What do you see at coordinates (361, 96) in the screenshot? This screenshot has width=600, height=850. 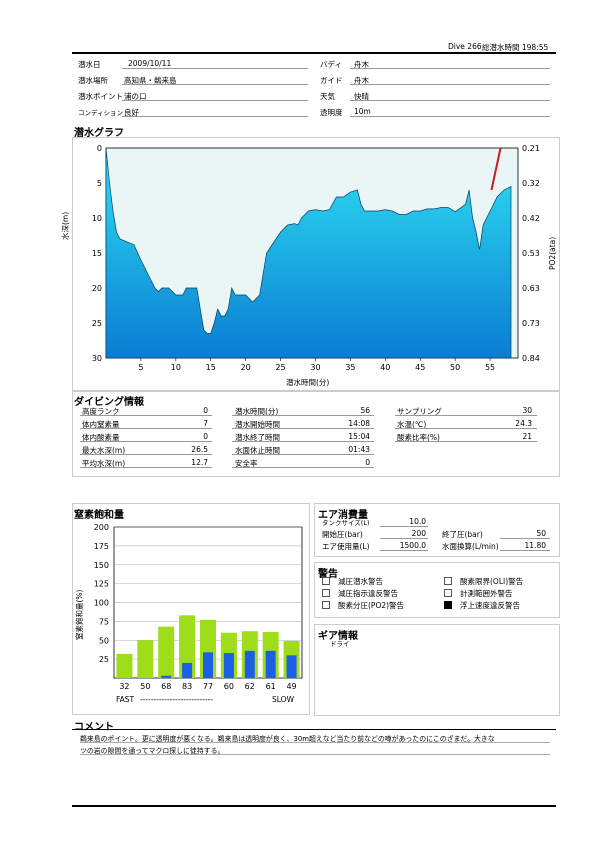 I see `weather-value: 快晴` at bounding box center [361, 96].